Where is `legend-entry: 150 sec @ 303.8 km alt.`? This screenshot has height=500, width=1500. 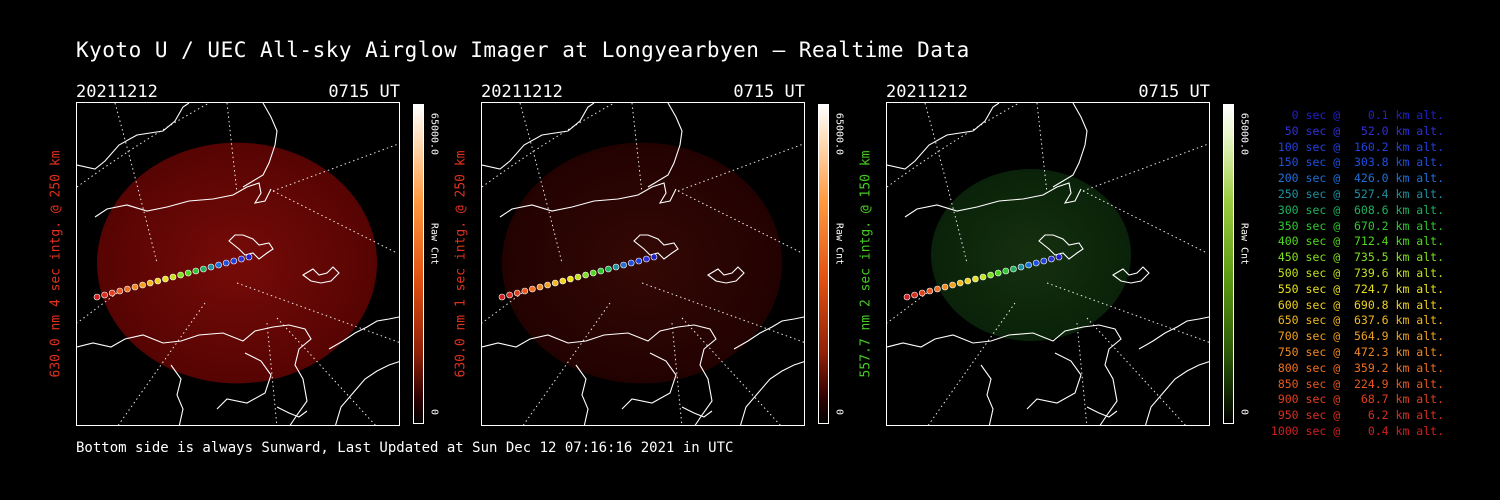 legend-entry: 150 sec @ 303.8 km alt. is located at coordinates (1357, 162).